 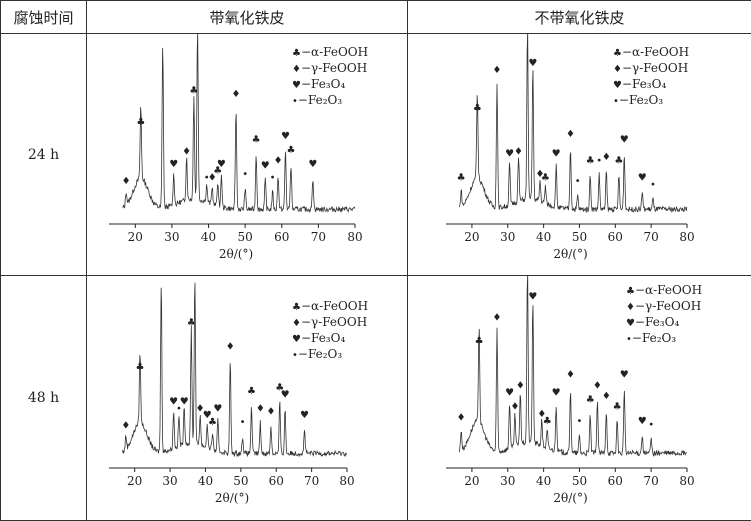 What do you see at coordinates (44, 155) in the screenshot?
I see `row-label-24h: 24 h` at bounding box center [44, 155].